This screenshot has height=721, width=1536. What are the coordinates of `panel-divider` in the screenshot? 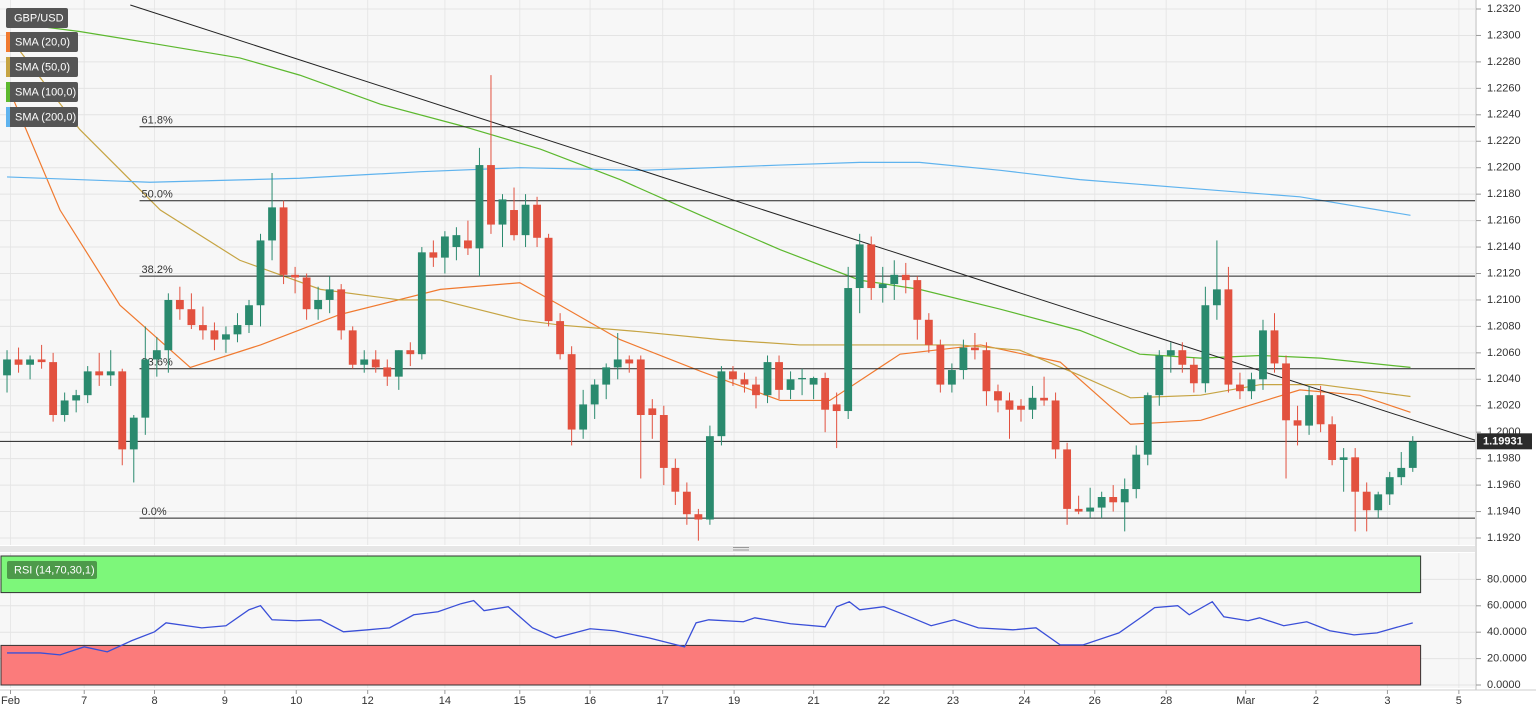 It's located at (737, 549).